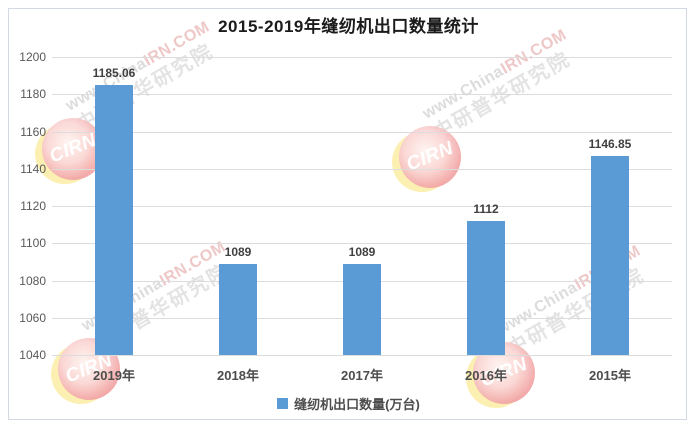  Describe the element at coordinates (32, 355) in the screenshot. I see `y-tick-label: 1040` at that location.